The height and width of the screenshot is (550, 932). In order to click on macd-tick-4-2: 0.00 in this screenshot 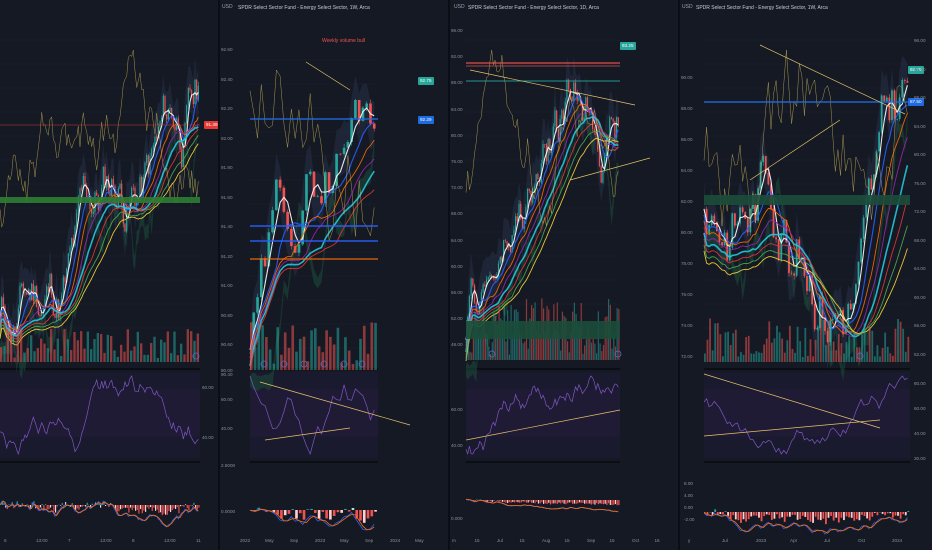, I will do `click(688, 507)`.